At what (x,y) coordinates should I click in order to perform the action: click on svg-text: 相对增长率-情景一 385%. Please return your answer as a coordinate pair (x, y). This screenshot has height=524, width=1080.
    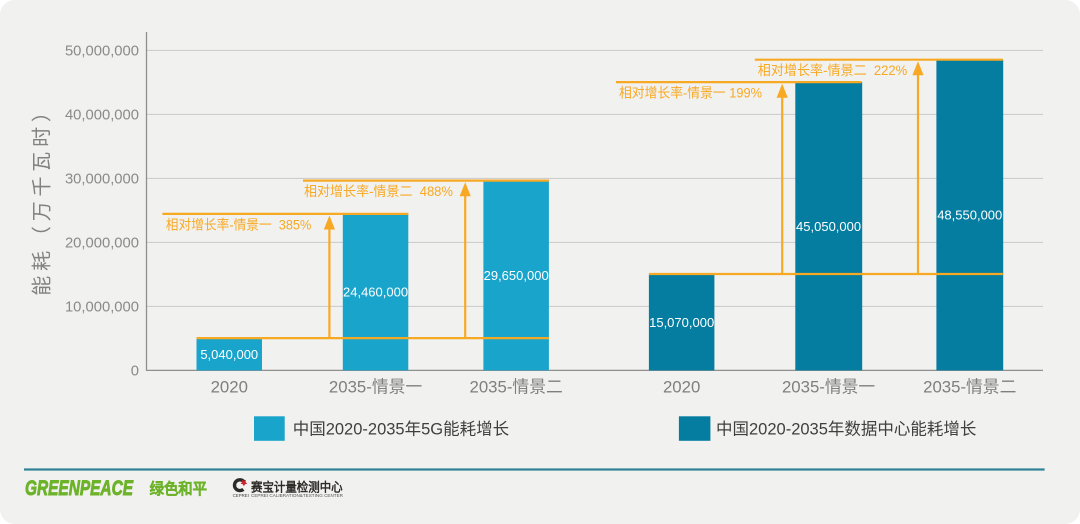
    Looking at the image, I should click on (238, 224).